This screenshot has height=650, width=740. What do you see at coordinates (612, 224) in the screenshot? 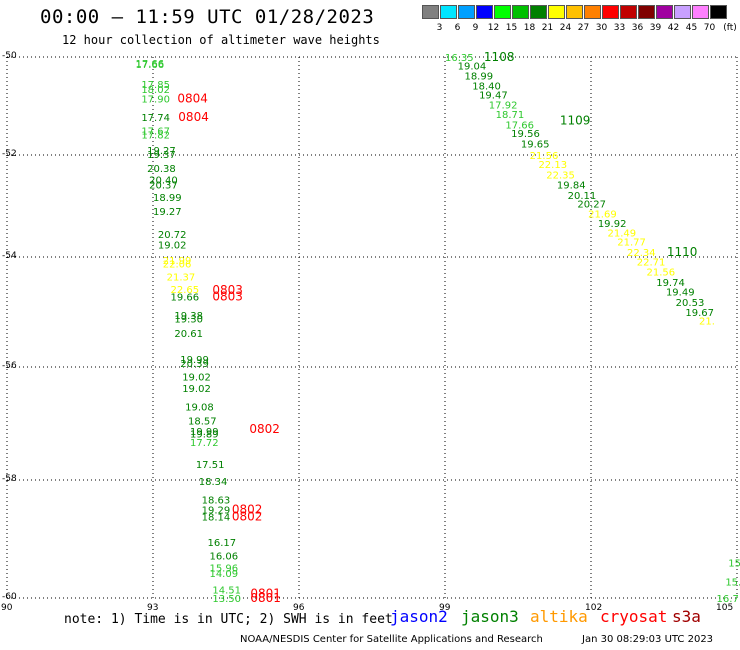
I see `wave-height-value: 19.92` at bounding box center [612, 224].